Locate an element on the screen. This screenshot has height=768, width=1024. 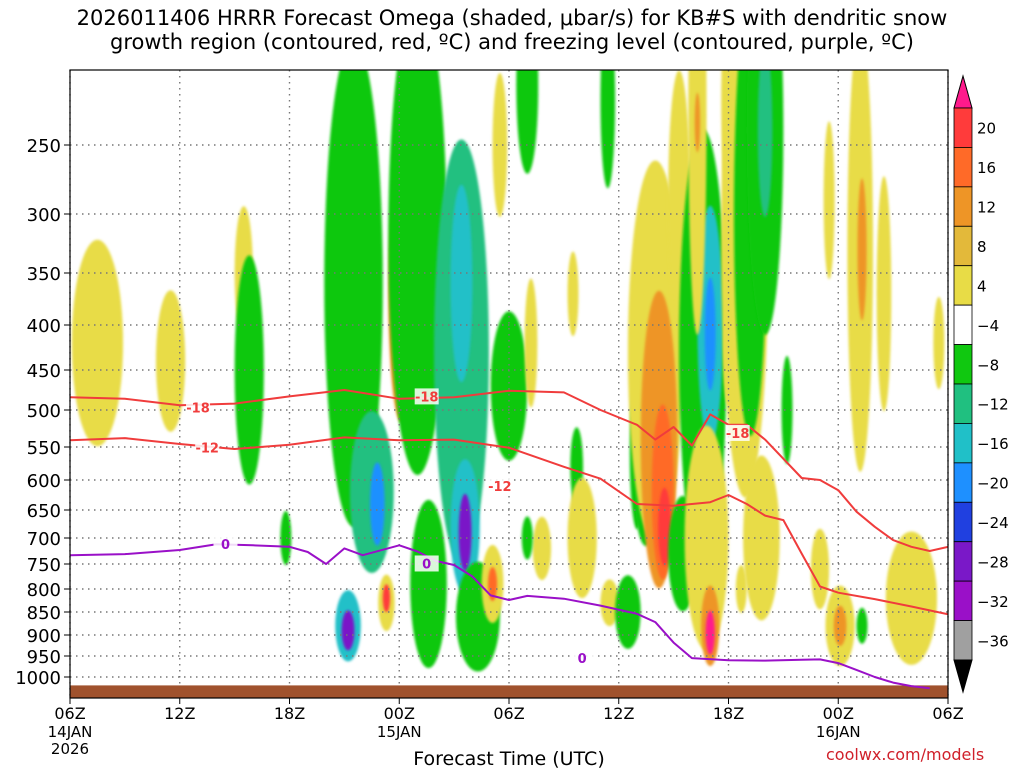
site-credit: coolwx.com/models is located at coordinates (905, 754).